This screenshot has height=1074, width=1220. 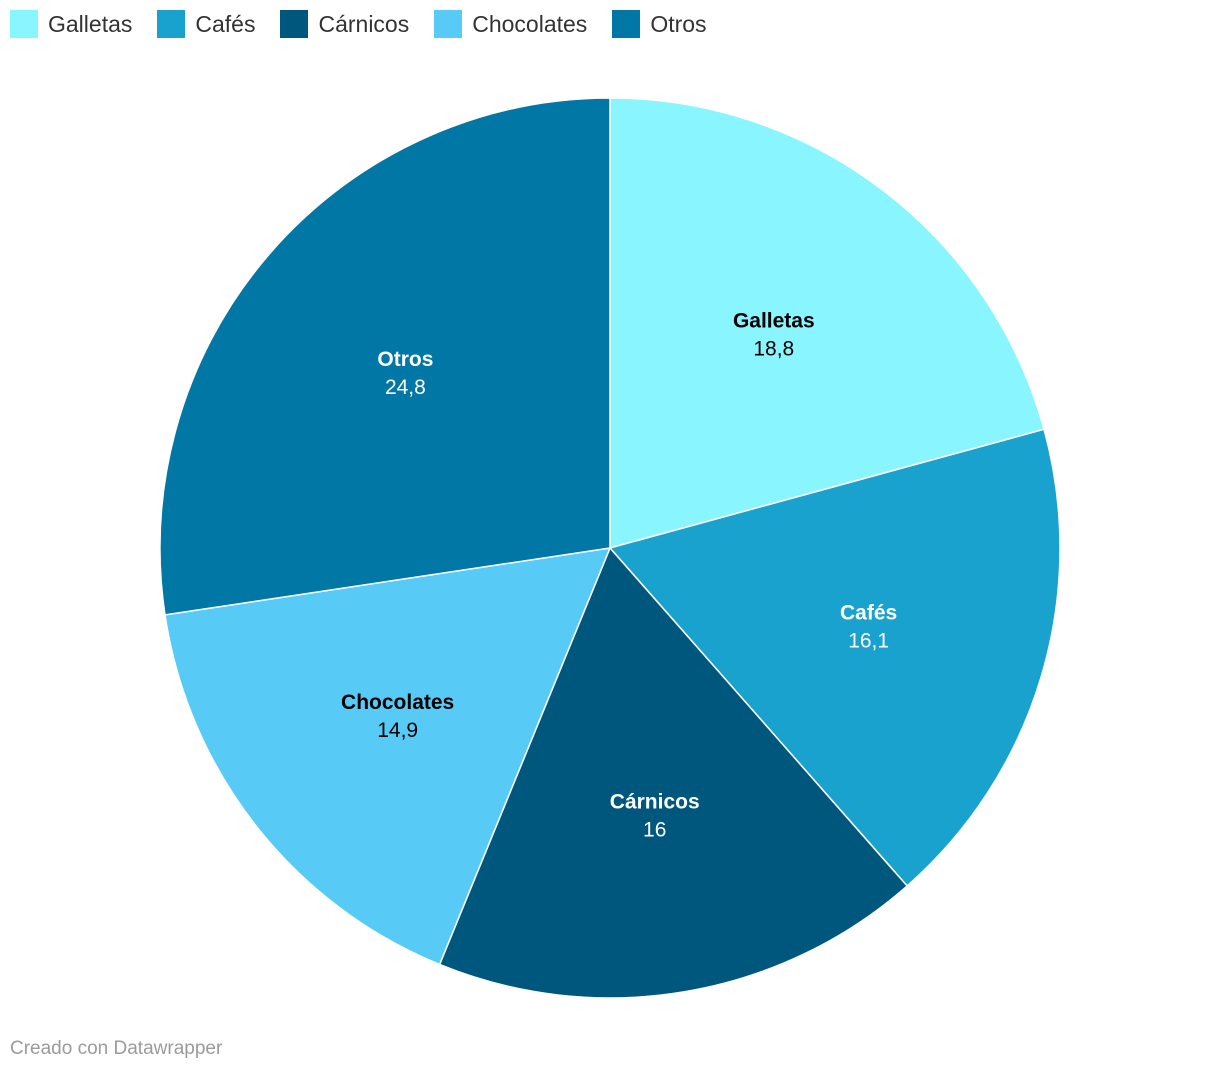 What do you see at coordinates (397, 730) in the screenshot?
I see `slice-value-chocolates: 14,9` at bounding box center [397, 730].